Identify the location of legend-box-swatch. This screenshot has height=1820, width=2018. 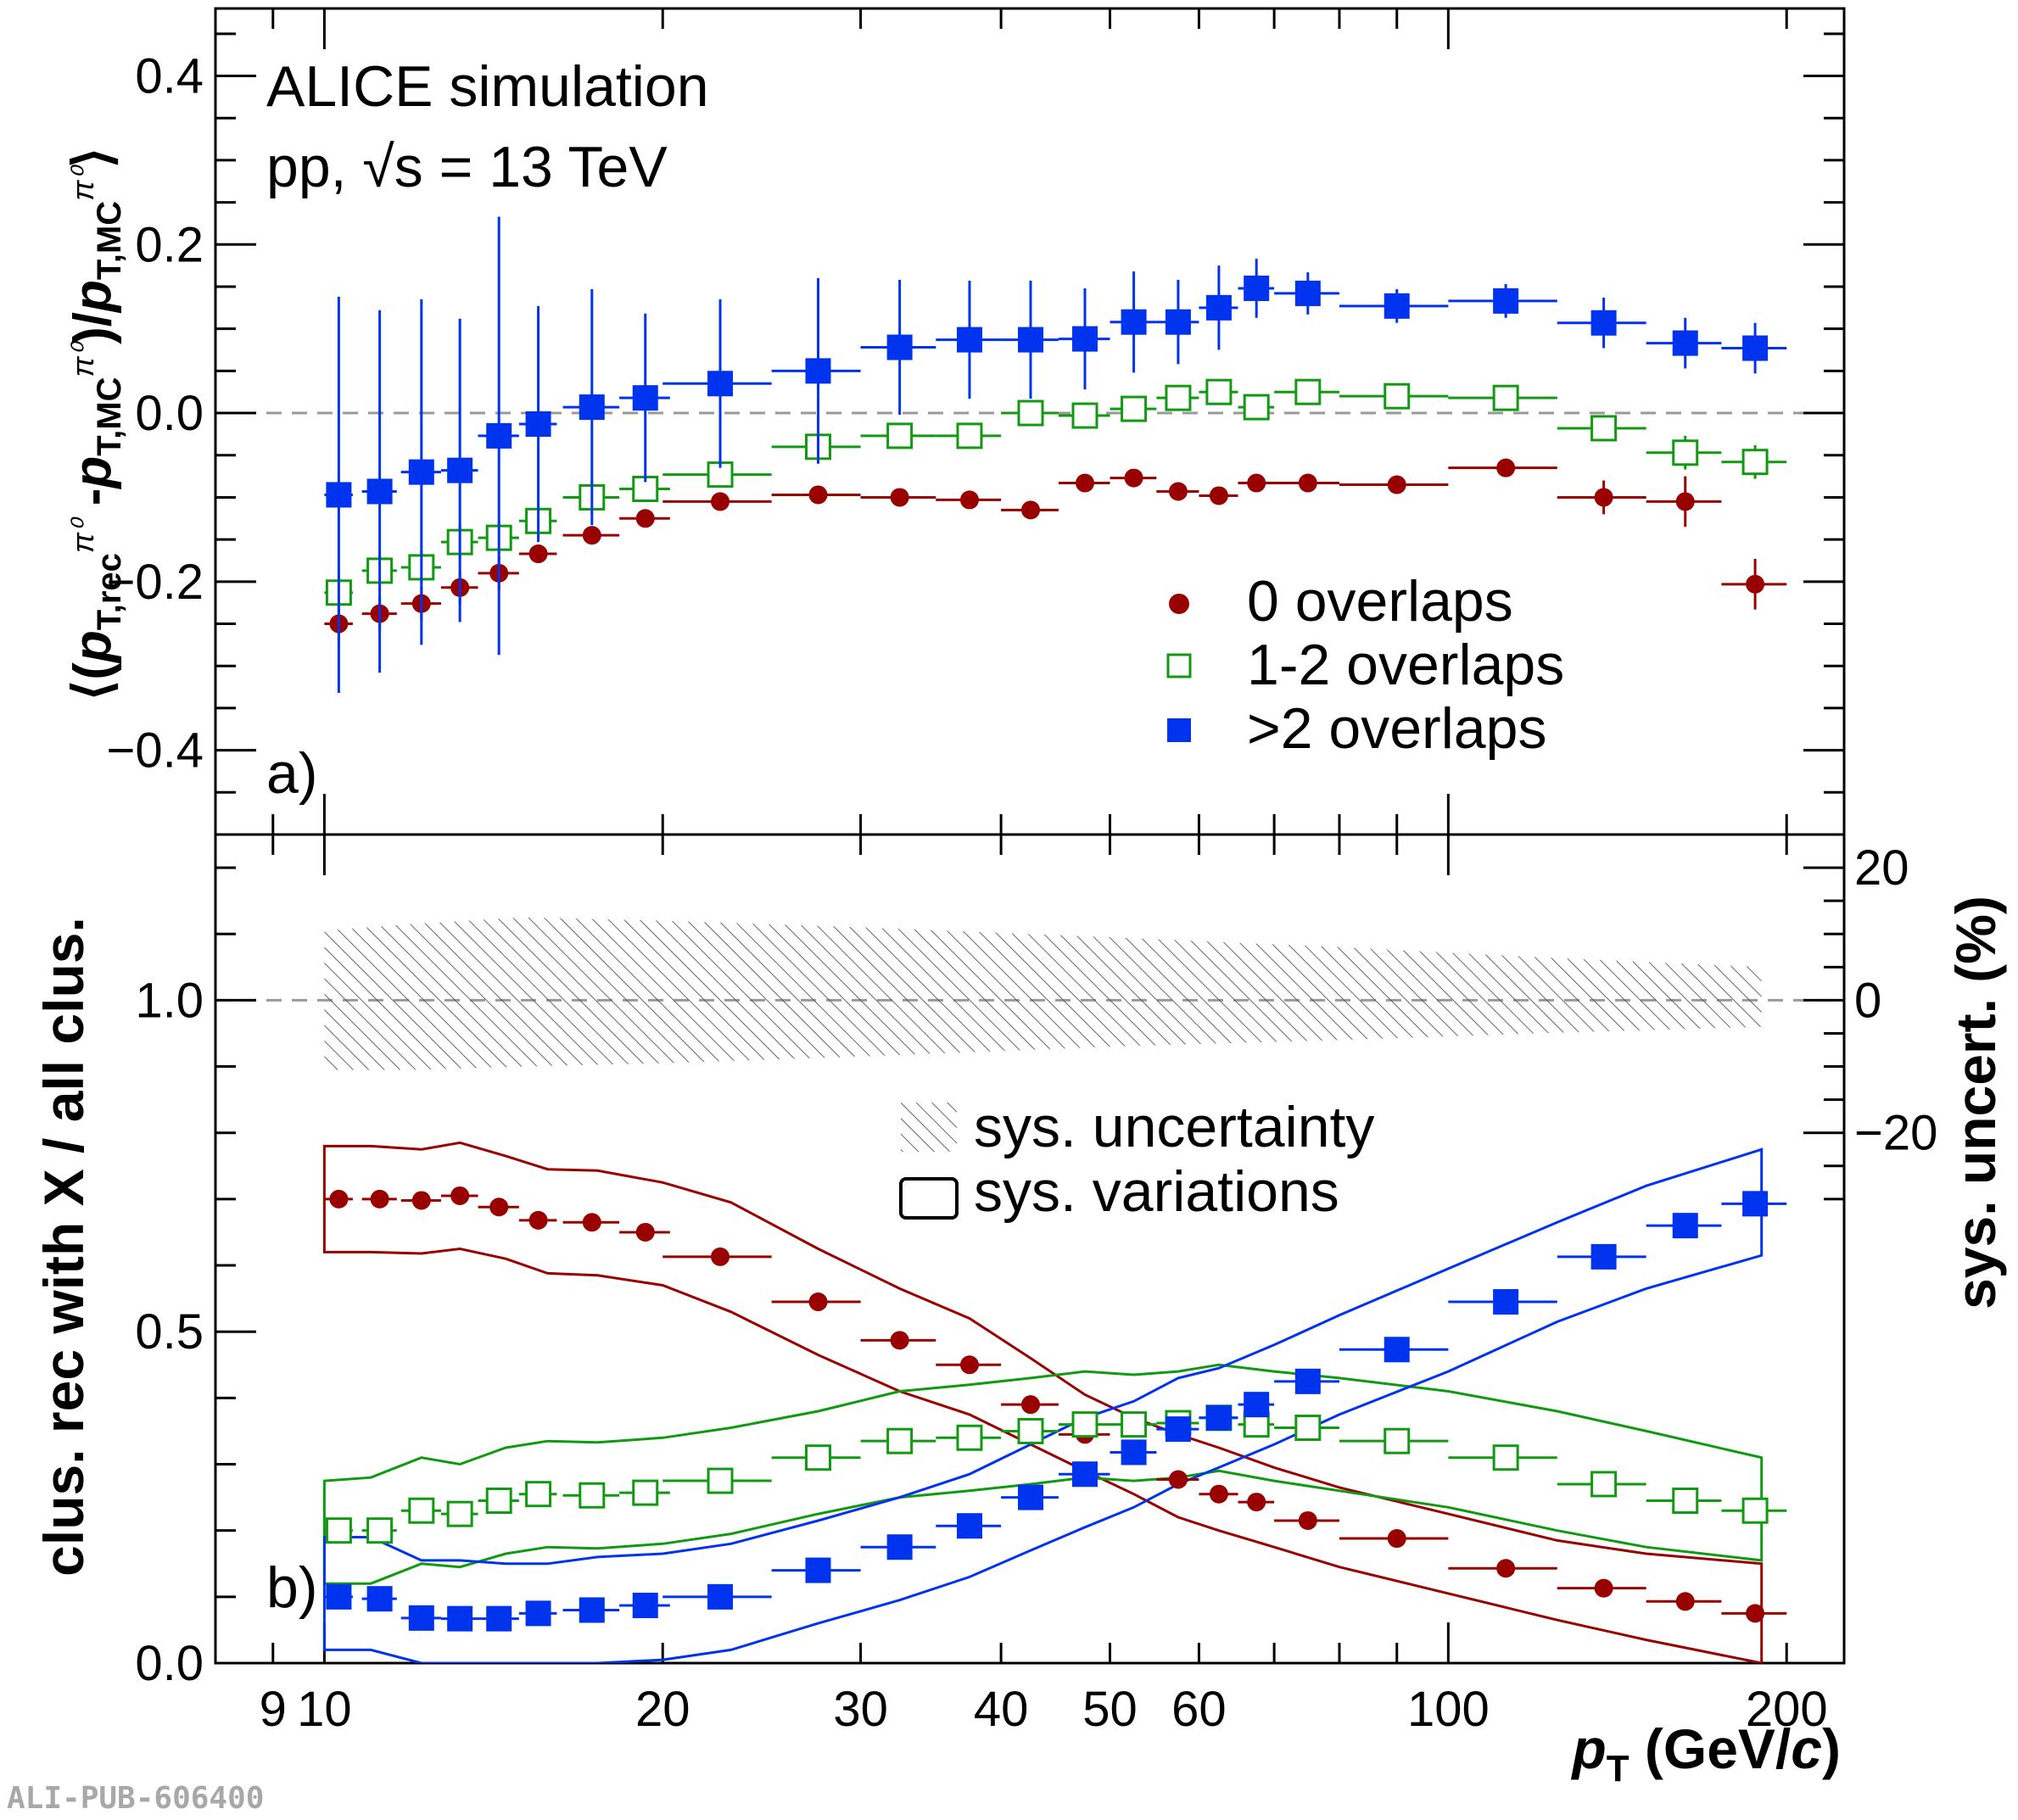
(929, 1198).